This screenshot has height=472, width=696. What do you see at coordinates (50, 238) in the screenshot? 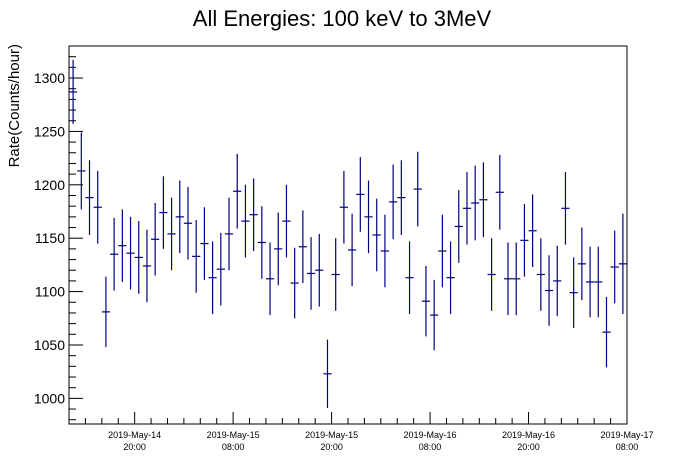
I see `y-tick-label: 1150` at bounding box center [50, 238].